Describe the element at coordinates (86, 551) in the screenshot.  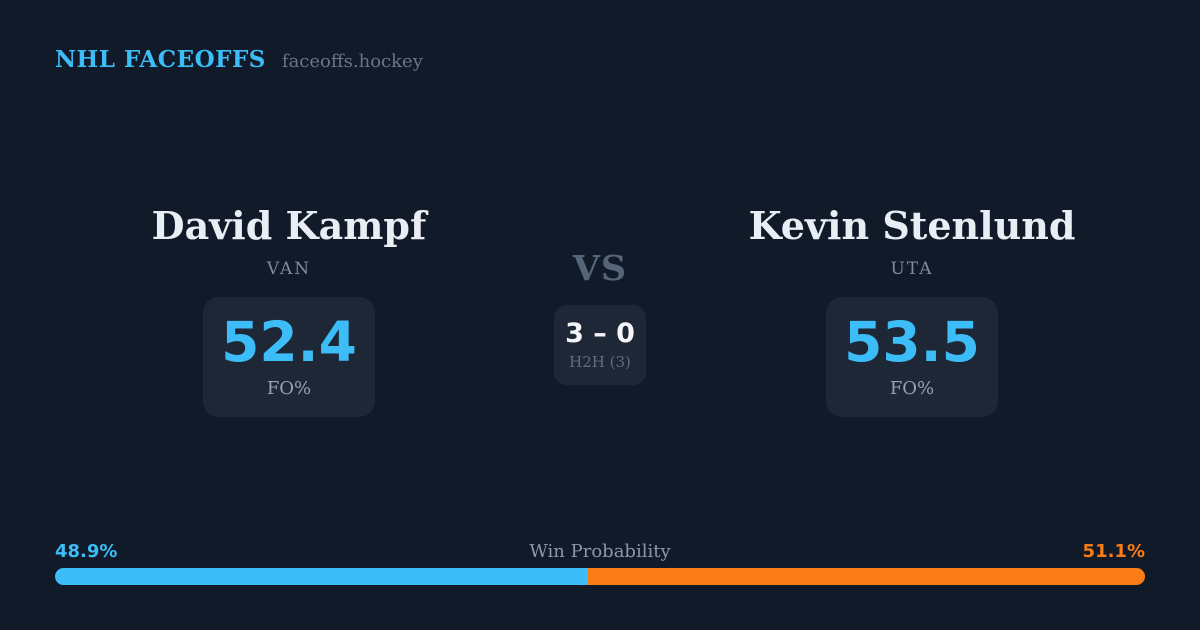
I see `winprob-left-pct: 48.9%` at that location.